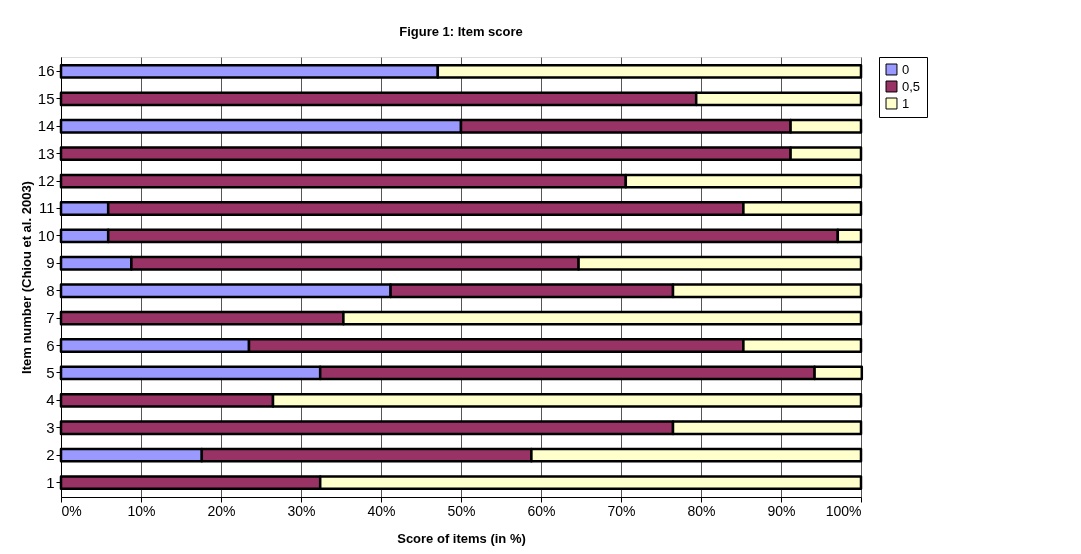 Image resolution: width=1081 pixels, height=554 pixels. I want to click on x-tick-label: 60%, so click(541, 510).